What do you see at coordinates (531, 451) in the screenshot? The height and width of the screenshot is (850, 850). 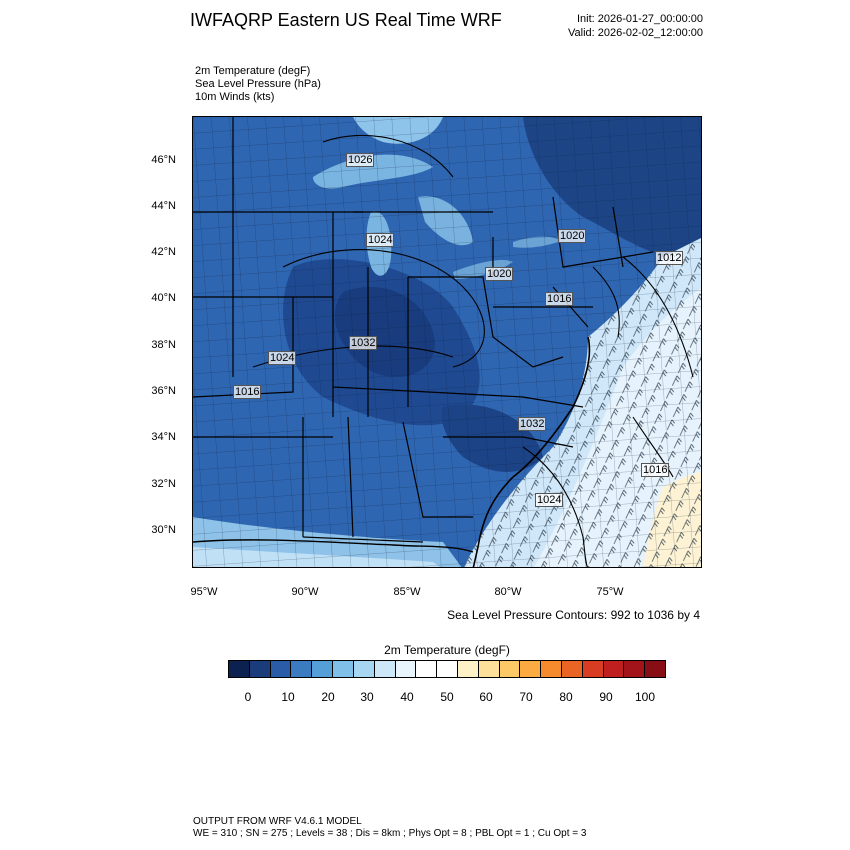 I see `coastline` at bounding box center [531, 451].